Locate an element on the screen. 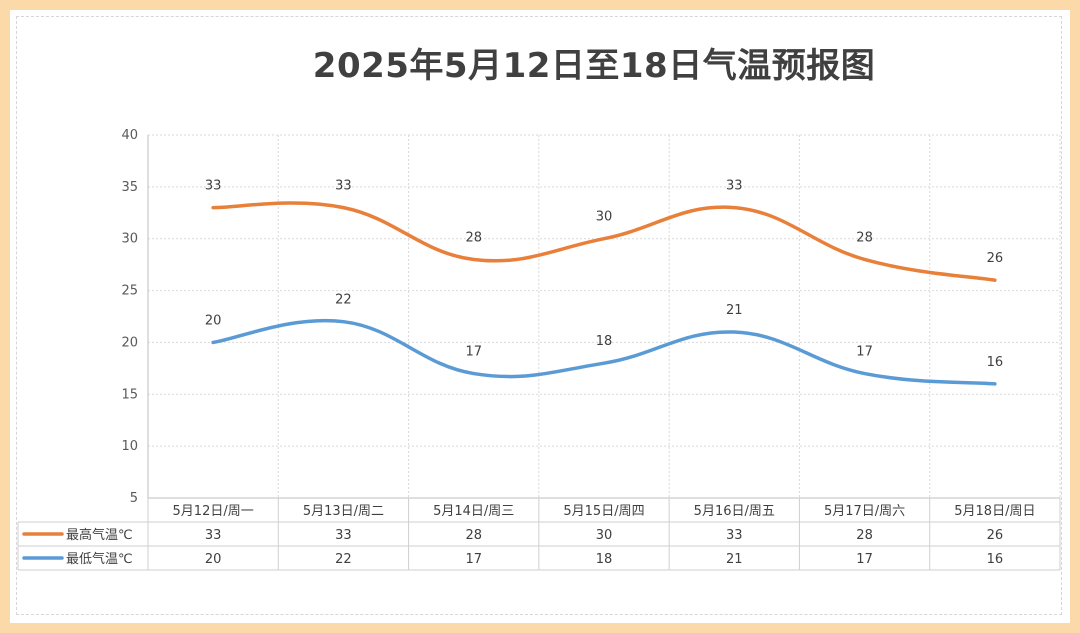 This screenshot has width=1080, height=633. table-cell: 22 is located at coordinates (343, 559).